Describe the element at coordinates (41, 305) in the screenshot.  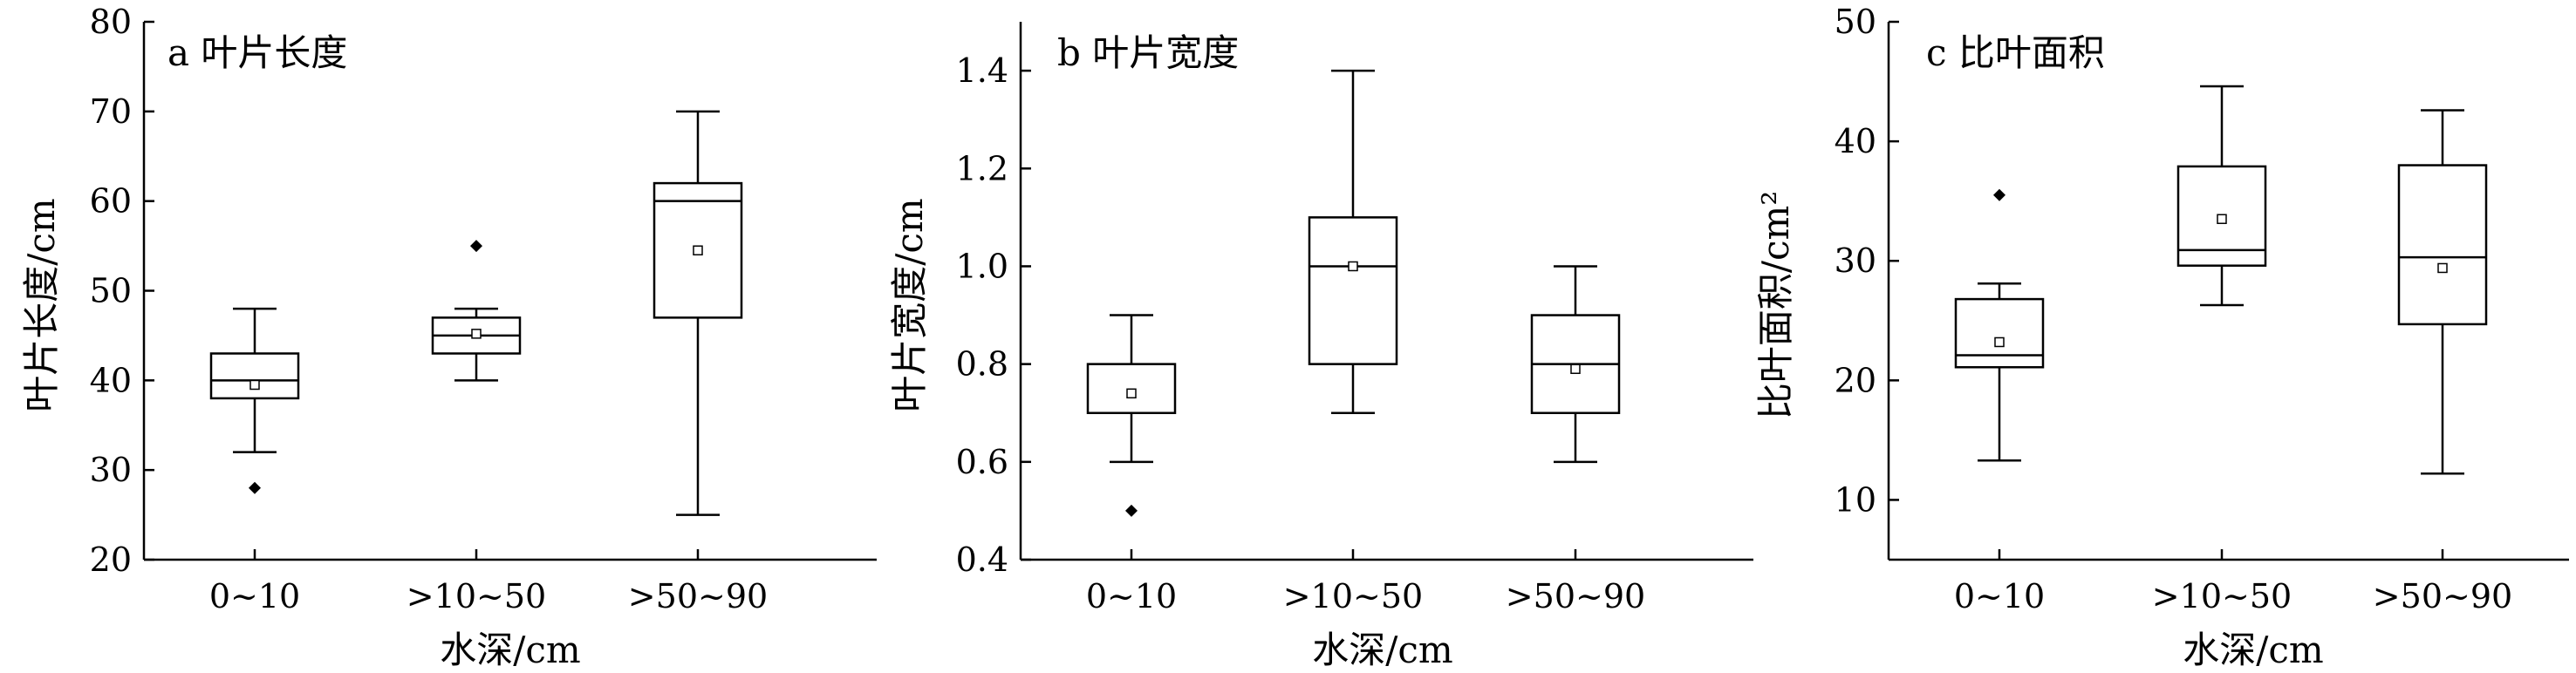
I see `y-axis-title-a: 叶片长度/cm` at that location.